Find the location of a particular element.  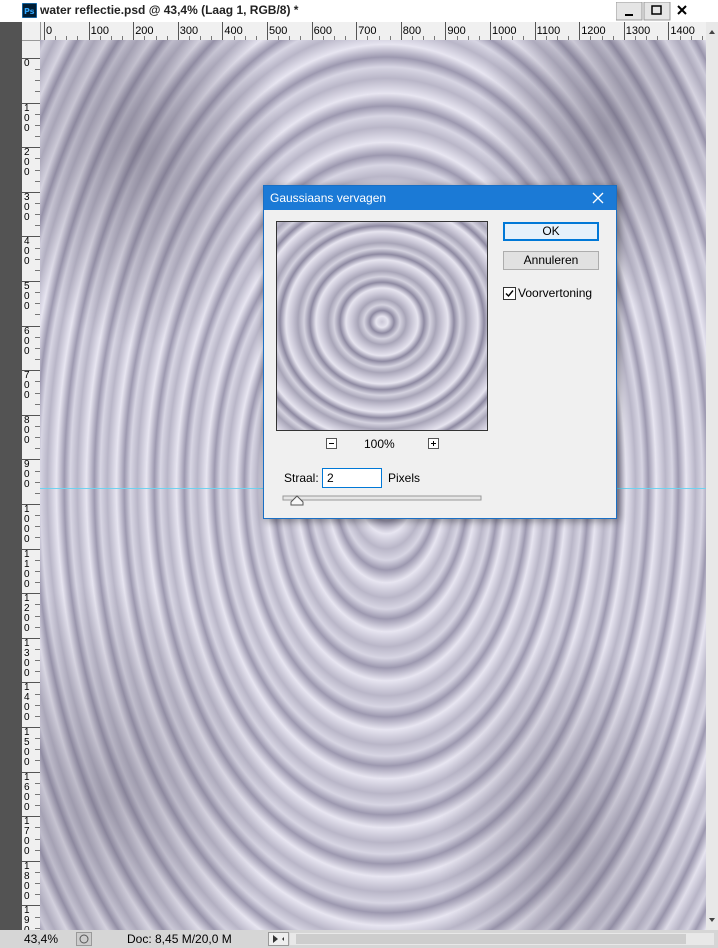

dialog-title: Gaussiaans vervagen is located at coordinates (328, 198).